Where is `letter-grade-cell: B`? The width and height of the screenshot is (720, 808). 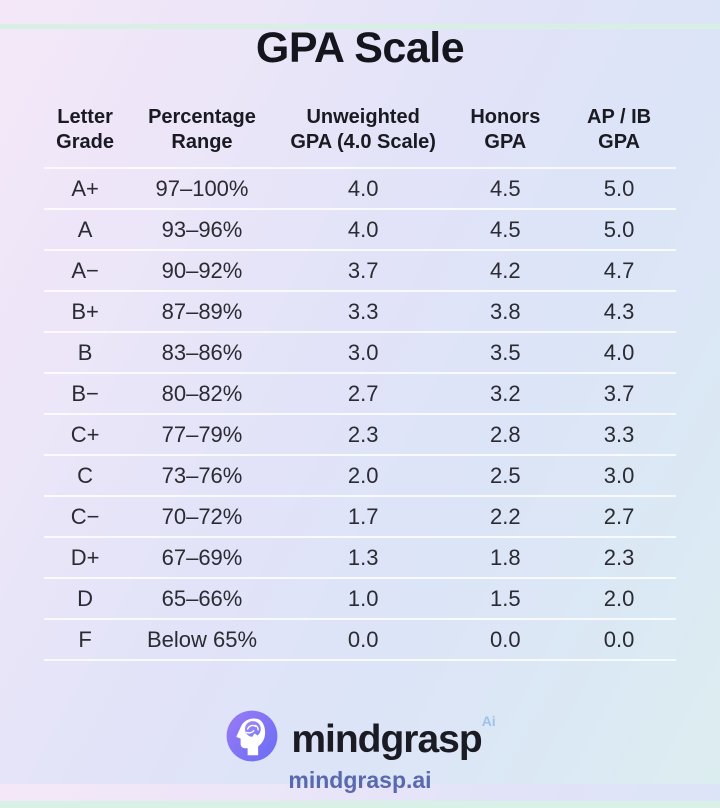
letter-grade-cell: B is located at coordinates (85, 352).